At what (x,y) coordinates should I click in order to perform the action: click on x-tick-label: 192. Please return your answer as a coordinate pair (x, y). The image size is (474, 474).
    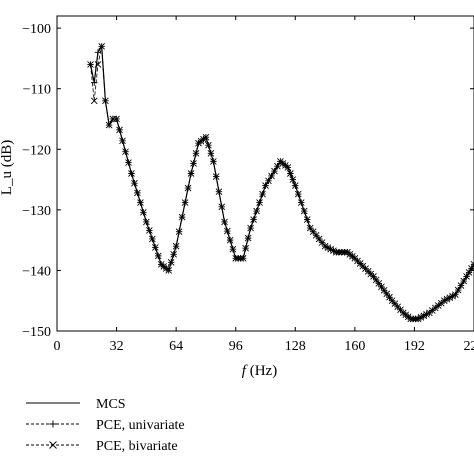
    Looking at the image, I should click on (414, 346).